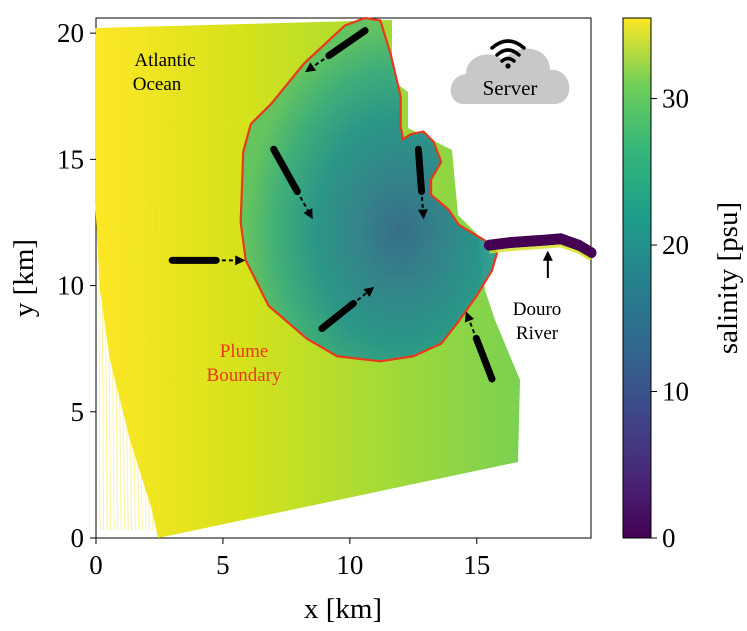  Describe the element at coordinates (24, 278) in the screenshot. I see `y-axis-label: y [km]` at that location.